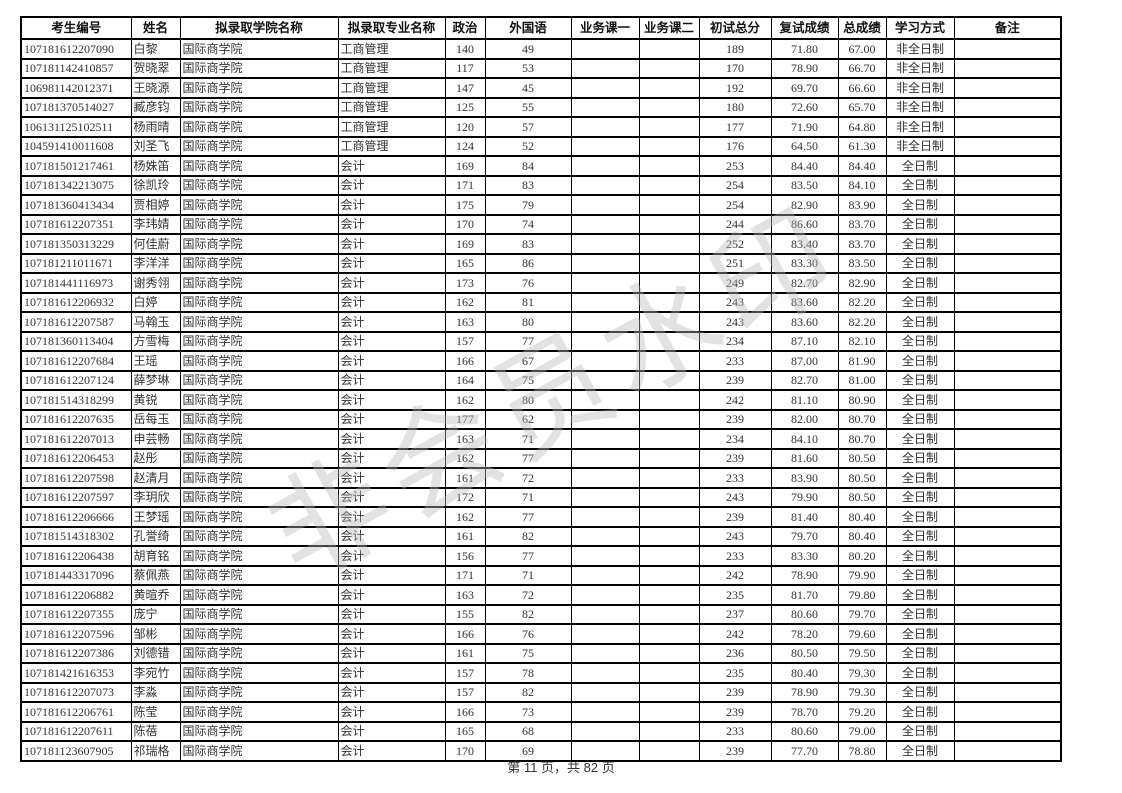  What do you see at coordinates (465, 478) in the screenshot?
I see `table-cell: 161` at bounding box center [465, 478].